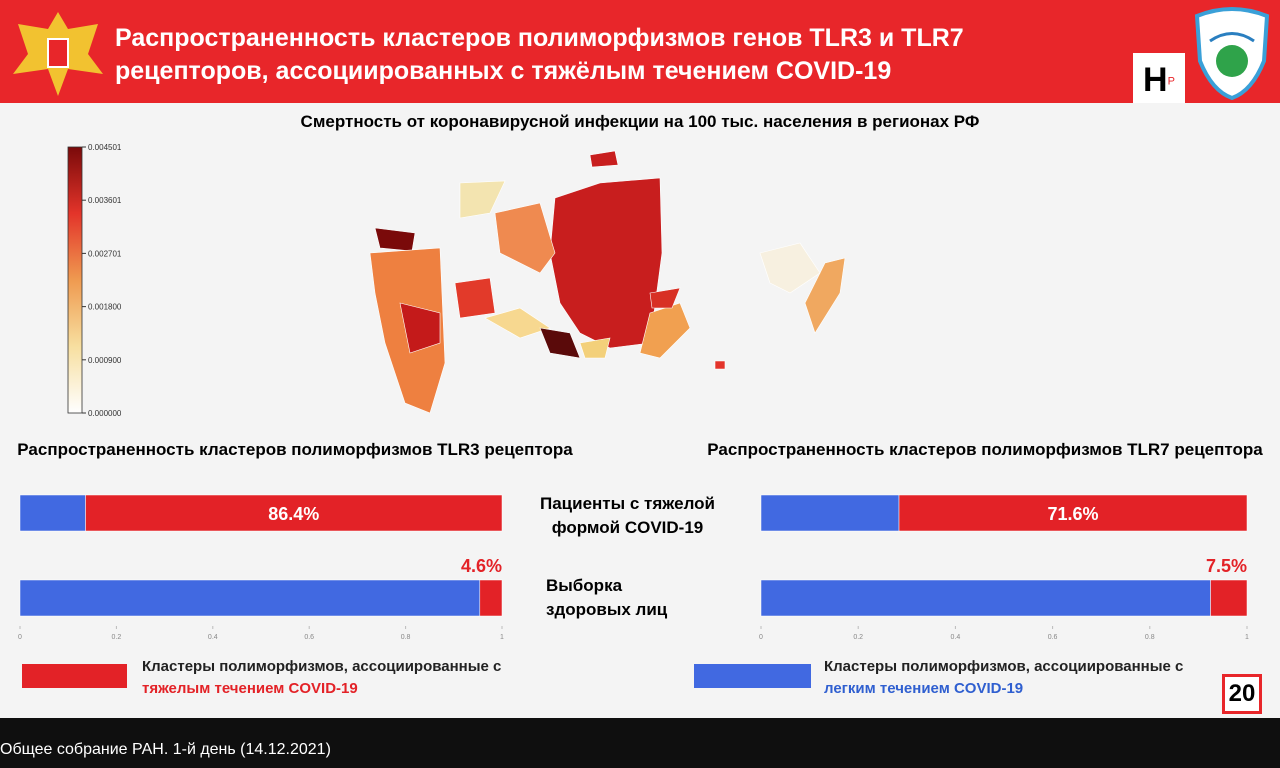 The image size is (1280, 768). What do you see at coordinates (1232, 54) in the screenshot?
I see `shield-logo` at bounding box center [1232, 54].